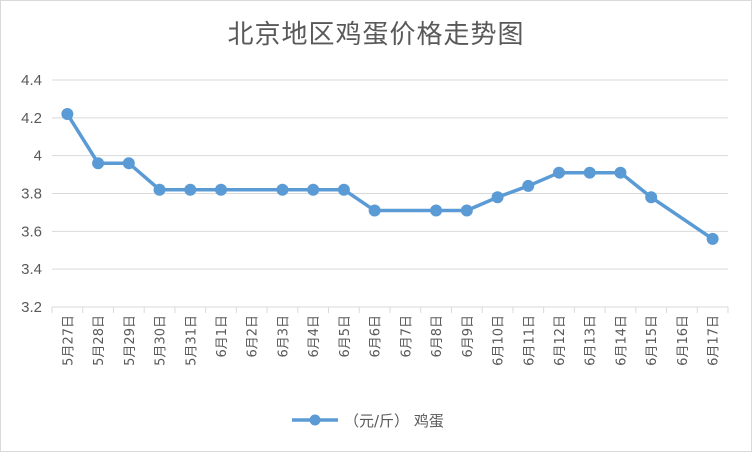 Image resolution: width=752 pixels, height=452 pixels. What do you see at coordinates (68, 340) in the screenshot?
I see `x-tick-label: 5月27日` at bounding box center [68, 340].